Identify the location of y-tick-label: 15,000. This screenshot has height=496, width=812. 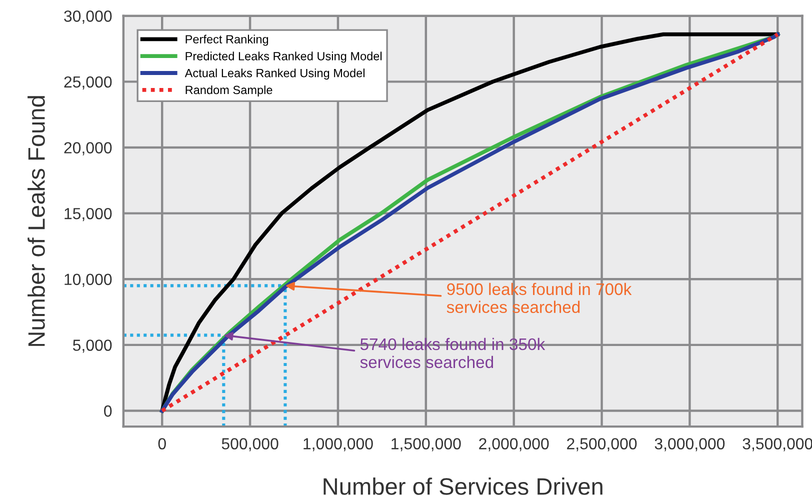
(88, 215).